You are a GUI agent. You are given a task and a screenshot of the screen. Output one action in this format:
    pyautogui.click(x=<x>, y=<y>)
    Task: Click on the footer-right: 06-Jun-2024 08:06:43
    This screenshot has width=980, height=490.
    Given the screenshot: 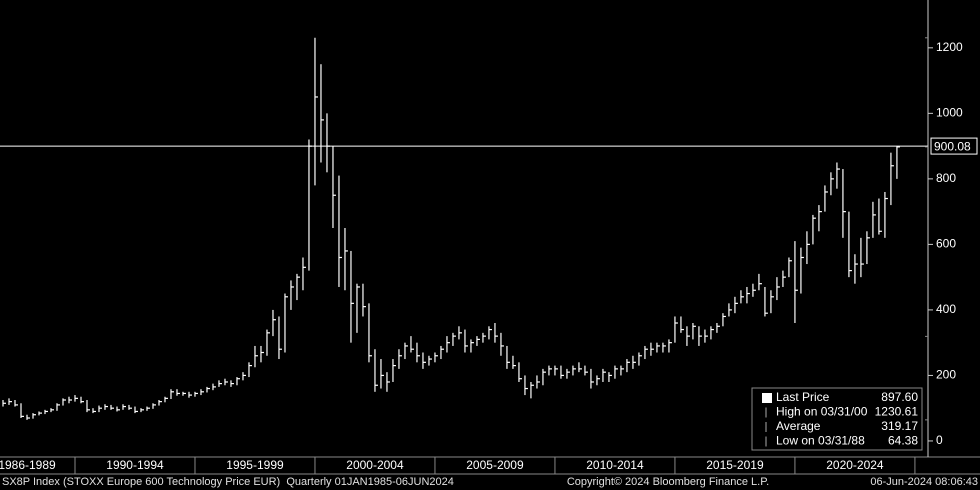 What is the action you would take?
    pyautogui.click(x=924, y=482)
    